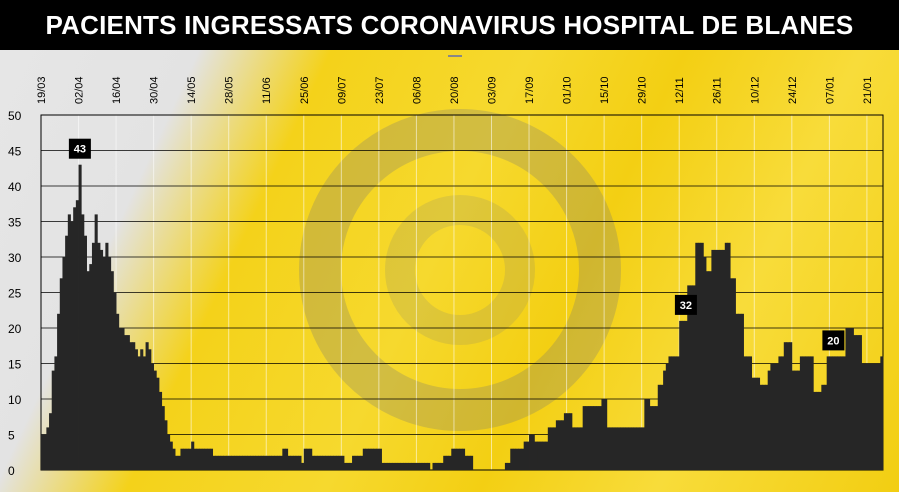 The image size is (899, 492). Describe the element at coordinates (15, 187) in the screenshot. I see `y-tick-label: 40` at that location.